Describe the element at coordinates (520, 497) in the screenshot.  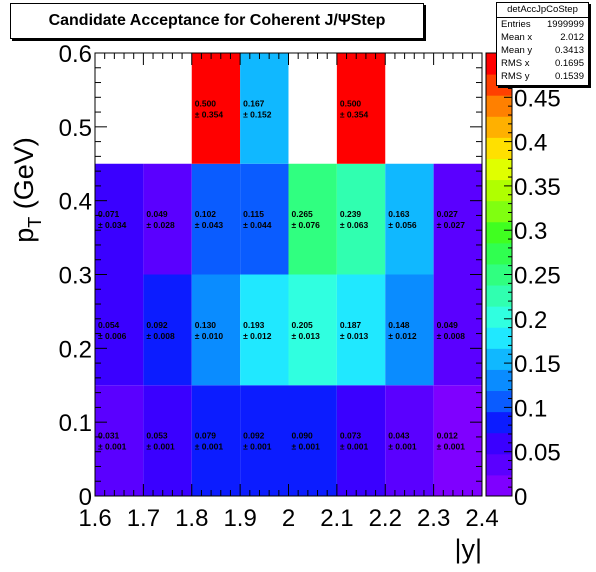
I see `z-tick-label: 0` at that location.